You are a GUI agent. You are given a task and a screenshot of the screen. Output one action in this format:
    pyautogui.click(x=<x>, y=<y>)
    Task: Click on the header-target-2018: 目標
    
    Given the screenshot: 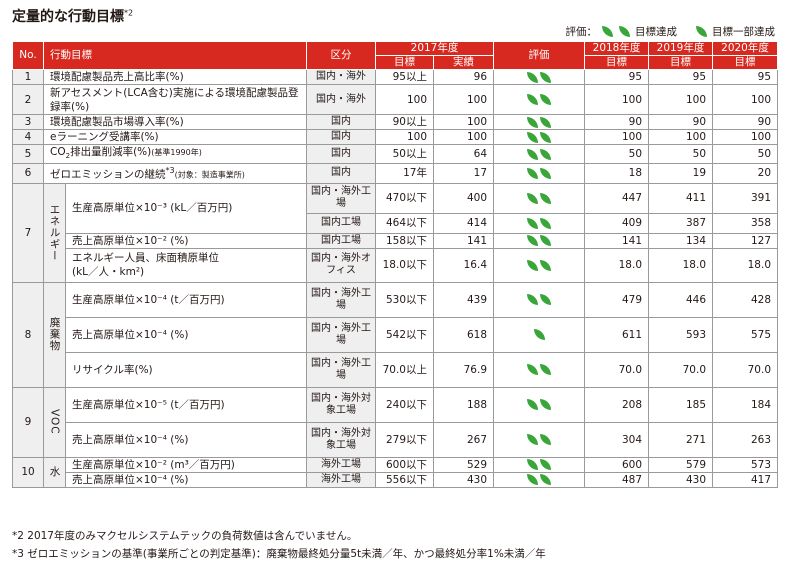 What is the action you would take?
    pyautogui.click(x=617, y=62)
    